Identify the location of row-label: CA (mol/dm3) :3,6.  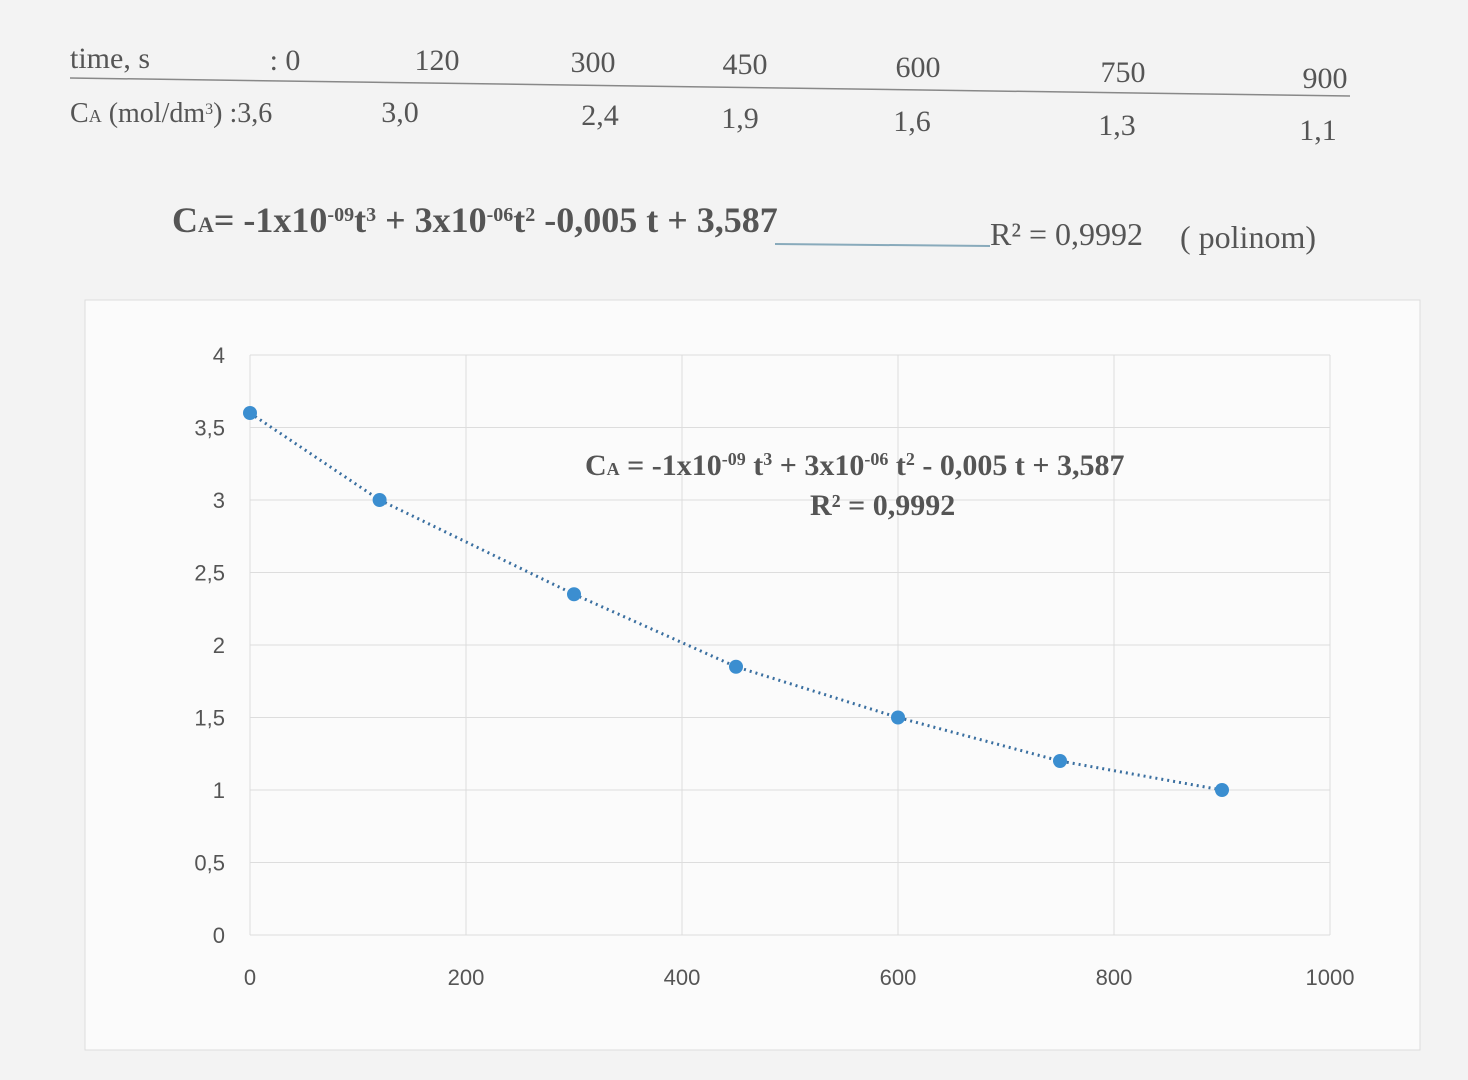
(171, 113).